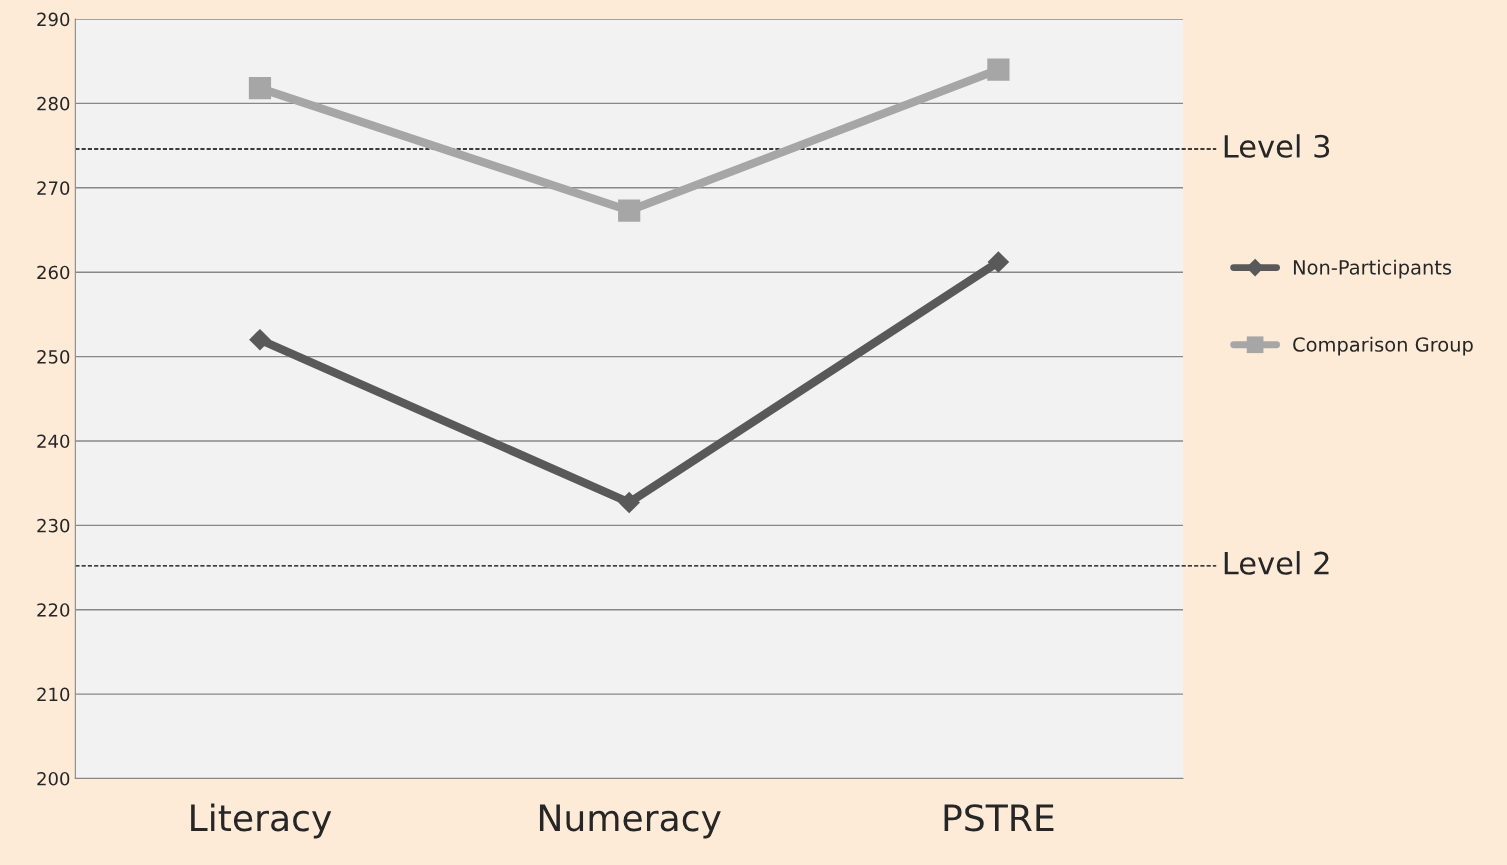 The width and height of the screenshot is (1507, 865). Describe the element at coordinates (53, 610) in the screenshot. I see `y-tick-label: 220` at that location.